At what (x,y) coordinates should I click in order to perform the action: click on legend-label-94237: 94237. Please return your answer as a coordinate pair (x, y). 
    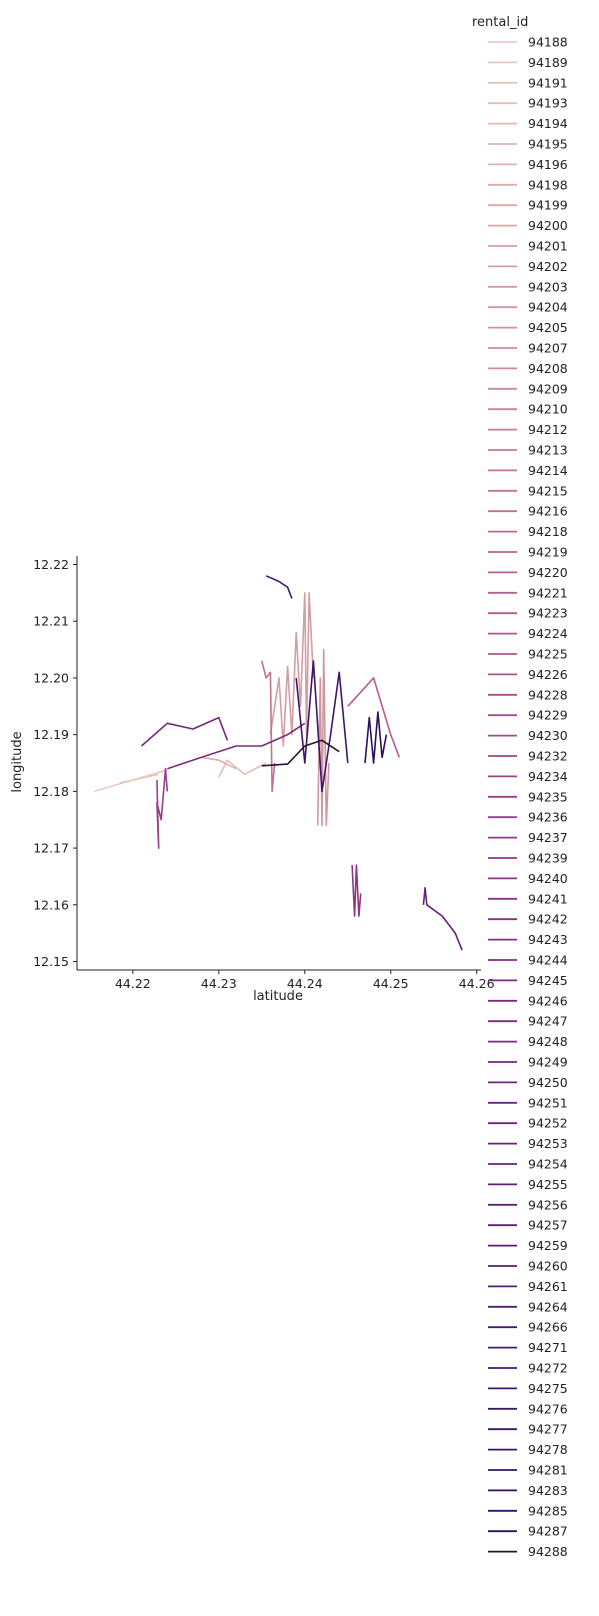
    Looking at the image, I should click on (548, 837).